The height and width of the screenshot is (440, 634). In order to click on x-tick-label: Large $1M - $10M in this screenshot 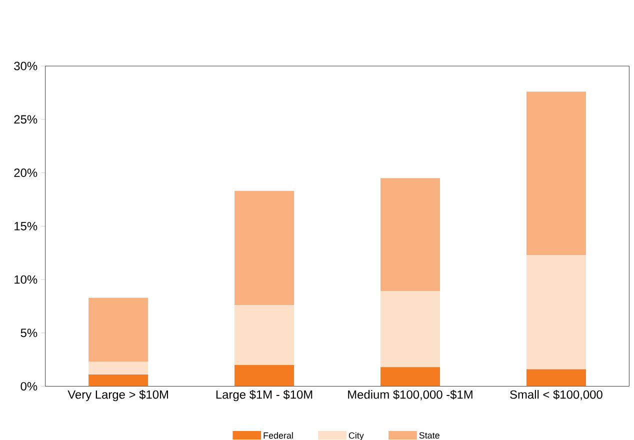, I will do `click(264, 396)`.